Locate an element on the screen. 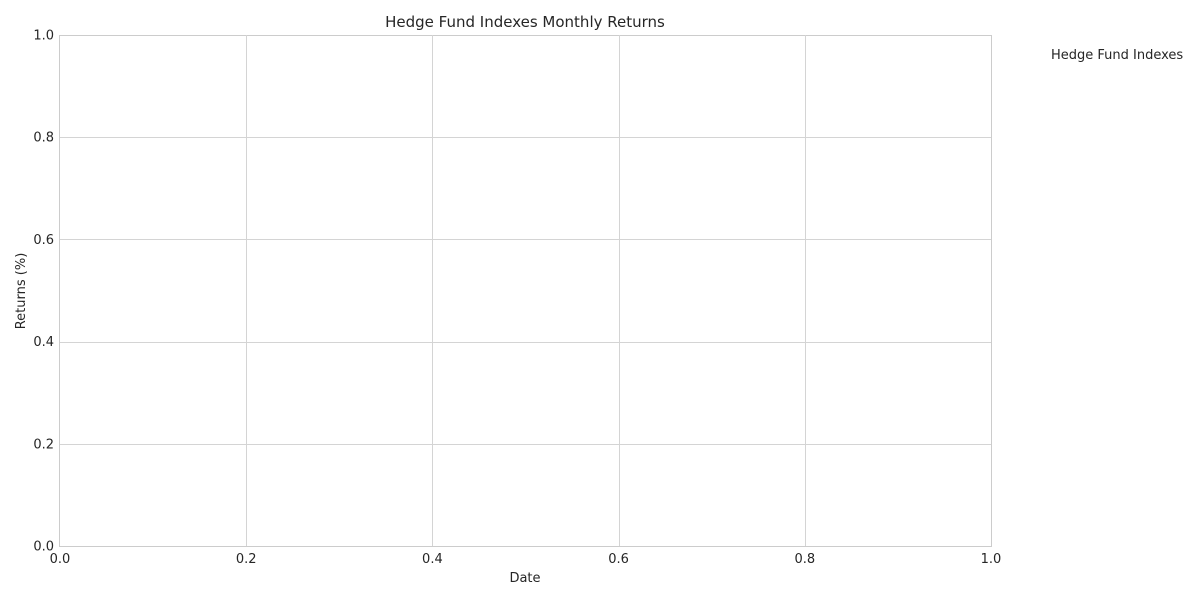  y-tick-label: 0.0 is located at coordinates (43, 547).